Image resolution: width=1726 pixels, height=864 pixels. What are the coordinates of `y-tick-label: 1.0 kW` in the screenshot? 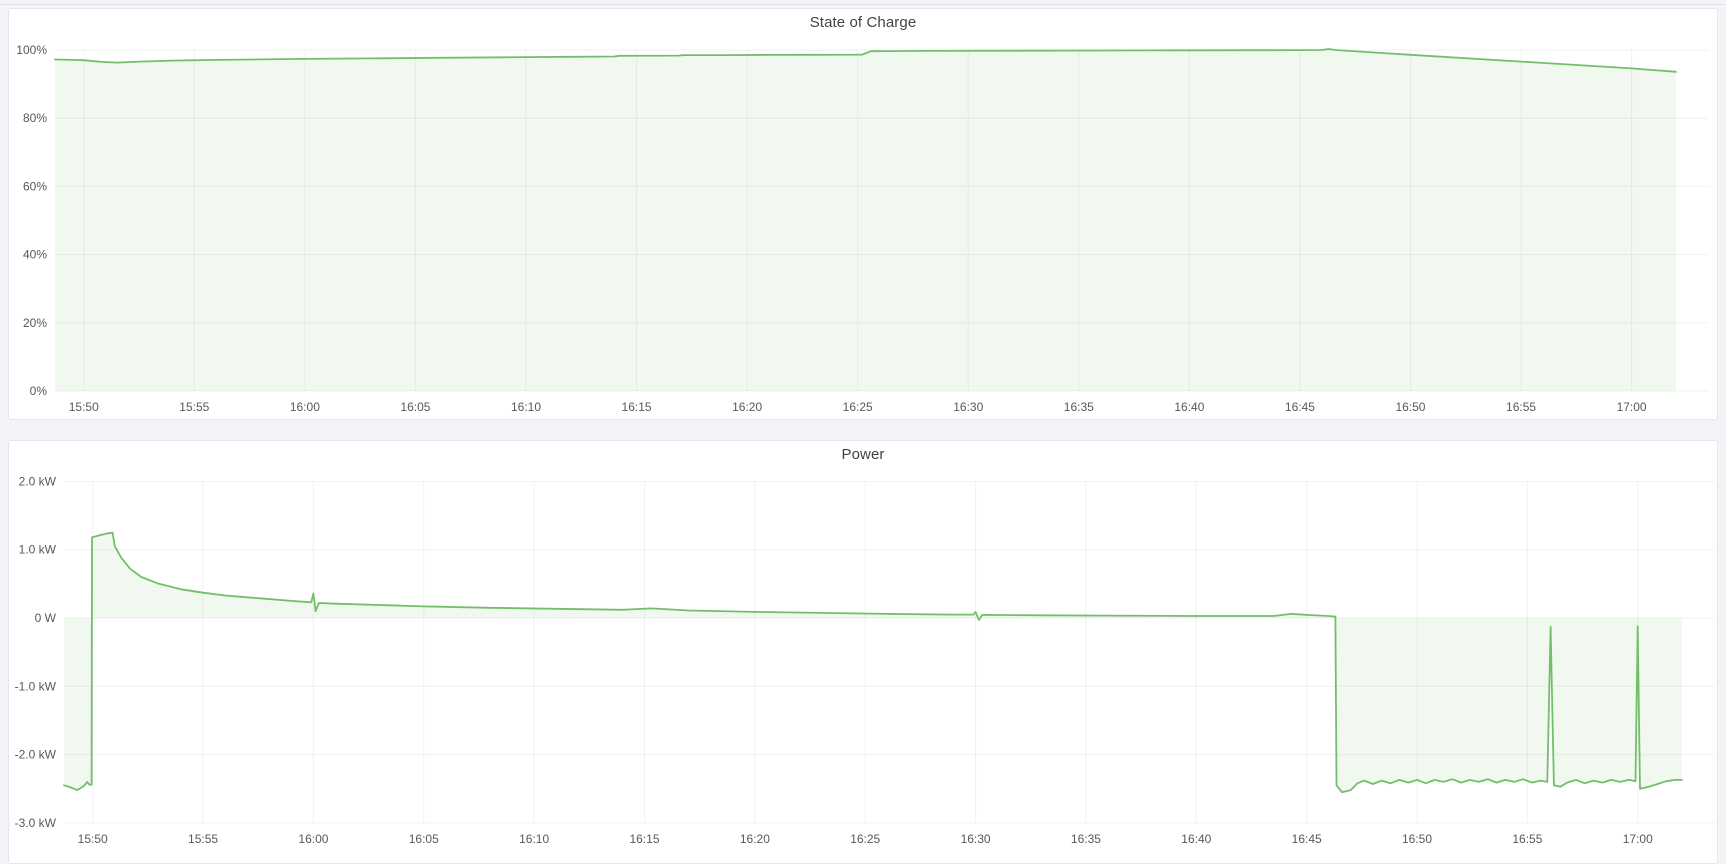 It's located at (38, 550).